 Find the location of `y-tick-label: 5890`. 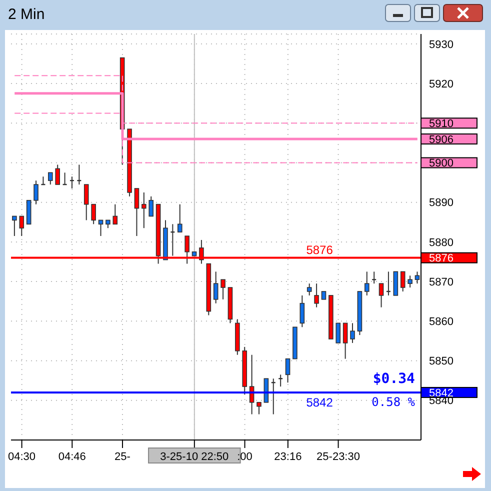

y-tick-label: 5890 is located at coordinates (441, 203).